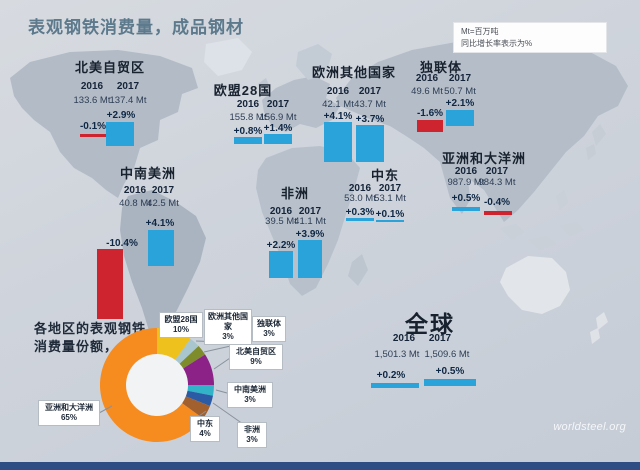  Describe the element at coordinates (294, 193) in the screenshot. I see `region-name: 非洲` at that location.